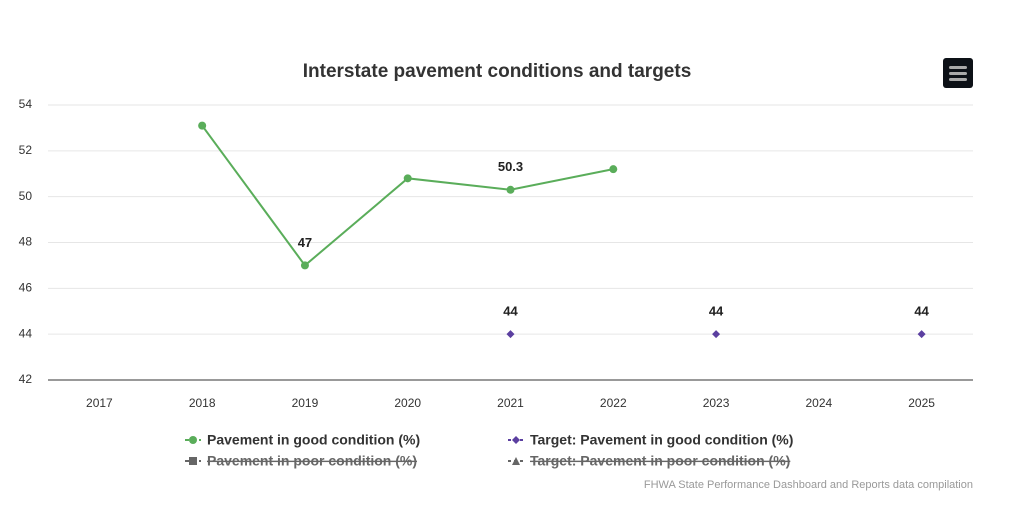 This screenshot has width=1024, height=514. I want to click on x-tick-label: 2018, so click(202, 403).